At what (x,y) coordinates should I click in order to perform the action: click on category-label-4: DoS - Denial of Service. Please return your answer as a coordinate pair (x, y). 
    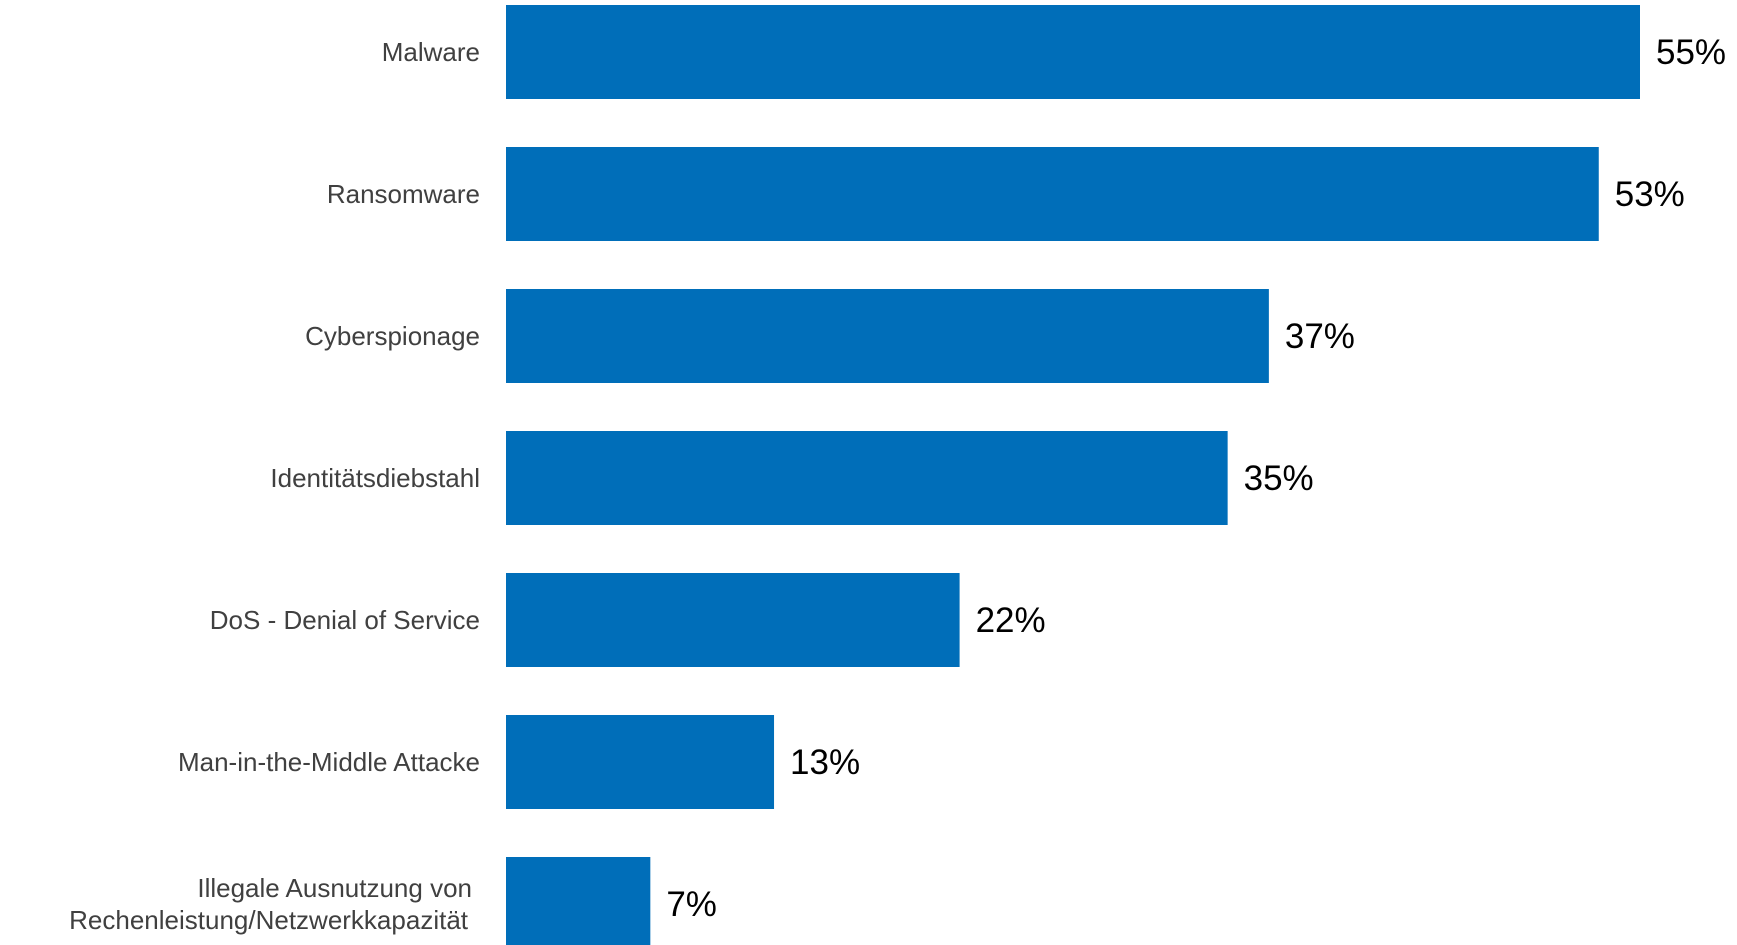
    Looking at the image, I should click on (345, 620).